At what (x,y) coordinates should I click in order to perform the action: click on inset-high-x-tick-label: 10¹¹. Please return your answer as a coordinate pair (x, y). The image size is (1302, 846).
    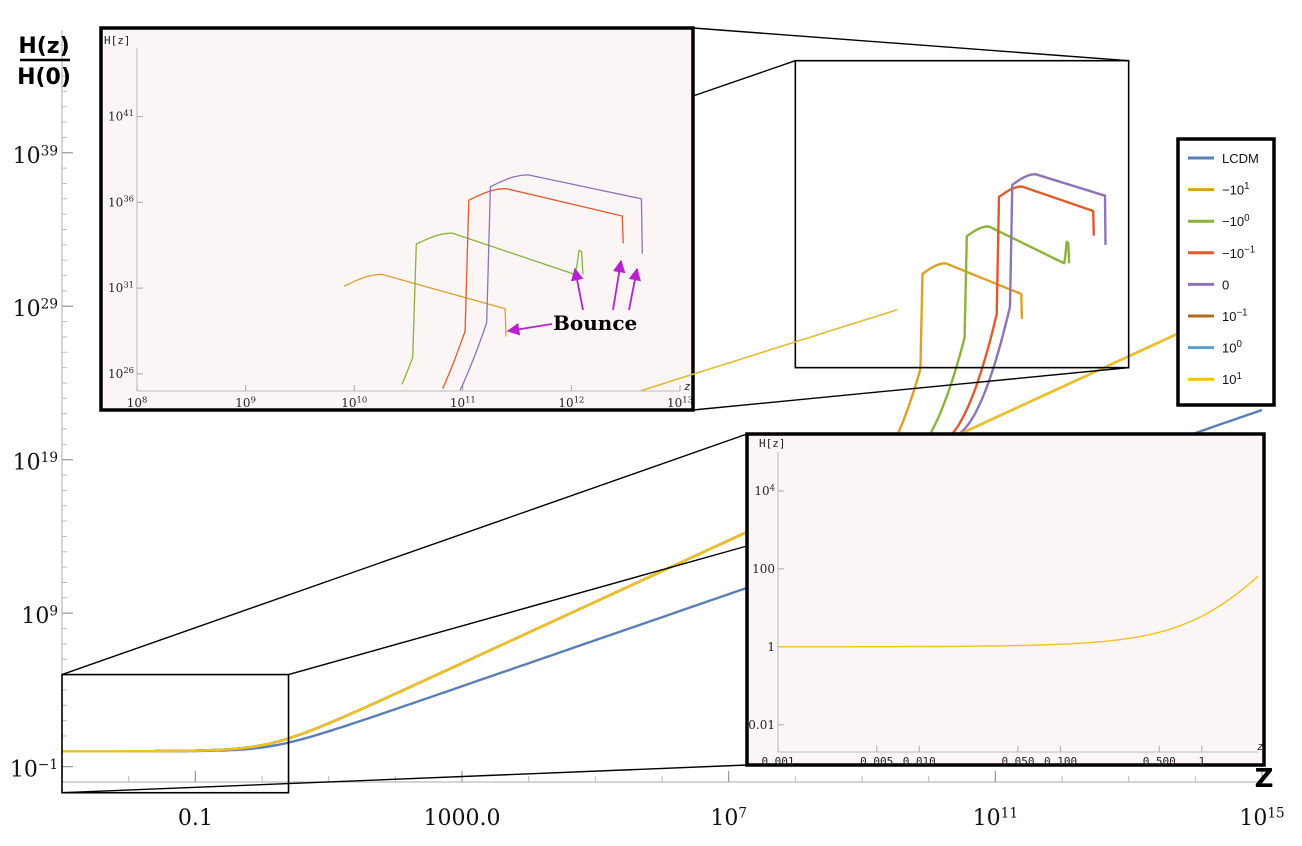
    Looking at the image, I should click on (463, 402).